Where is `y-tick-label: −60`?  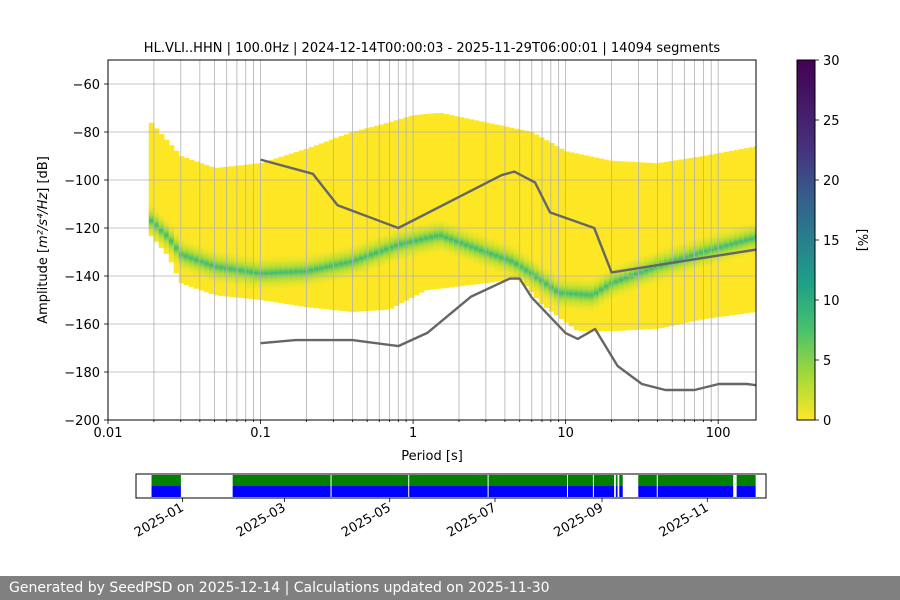 y-tick-label: −60 is located at coordinates (86, 85).